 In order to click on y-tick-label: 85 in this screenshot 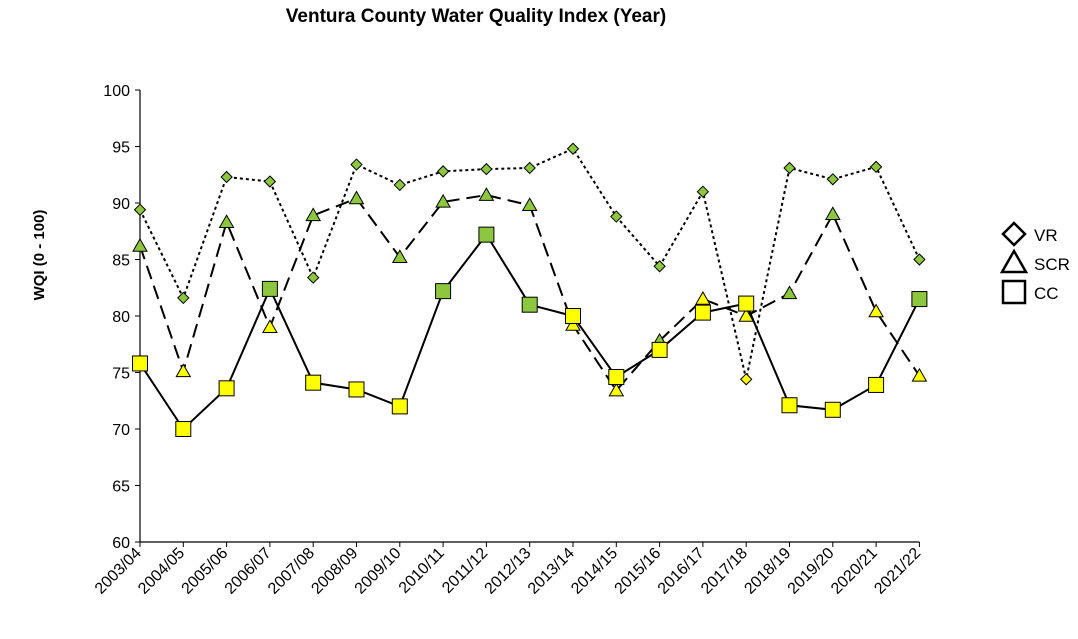, I will do `click(121, 261)`.